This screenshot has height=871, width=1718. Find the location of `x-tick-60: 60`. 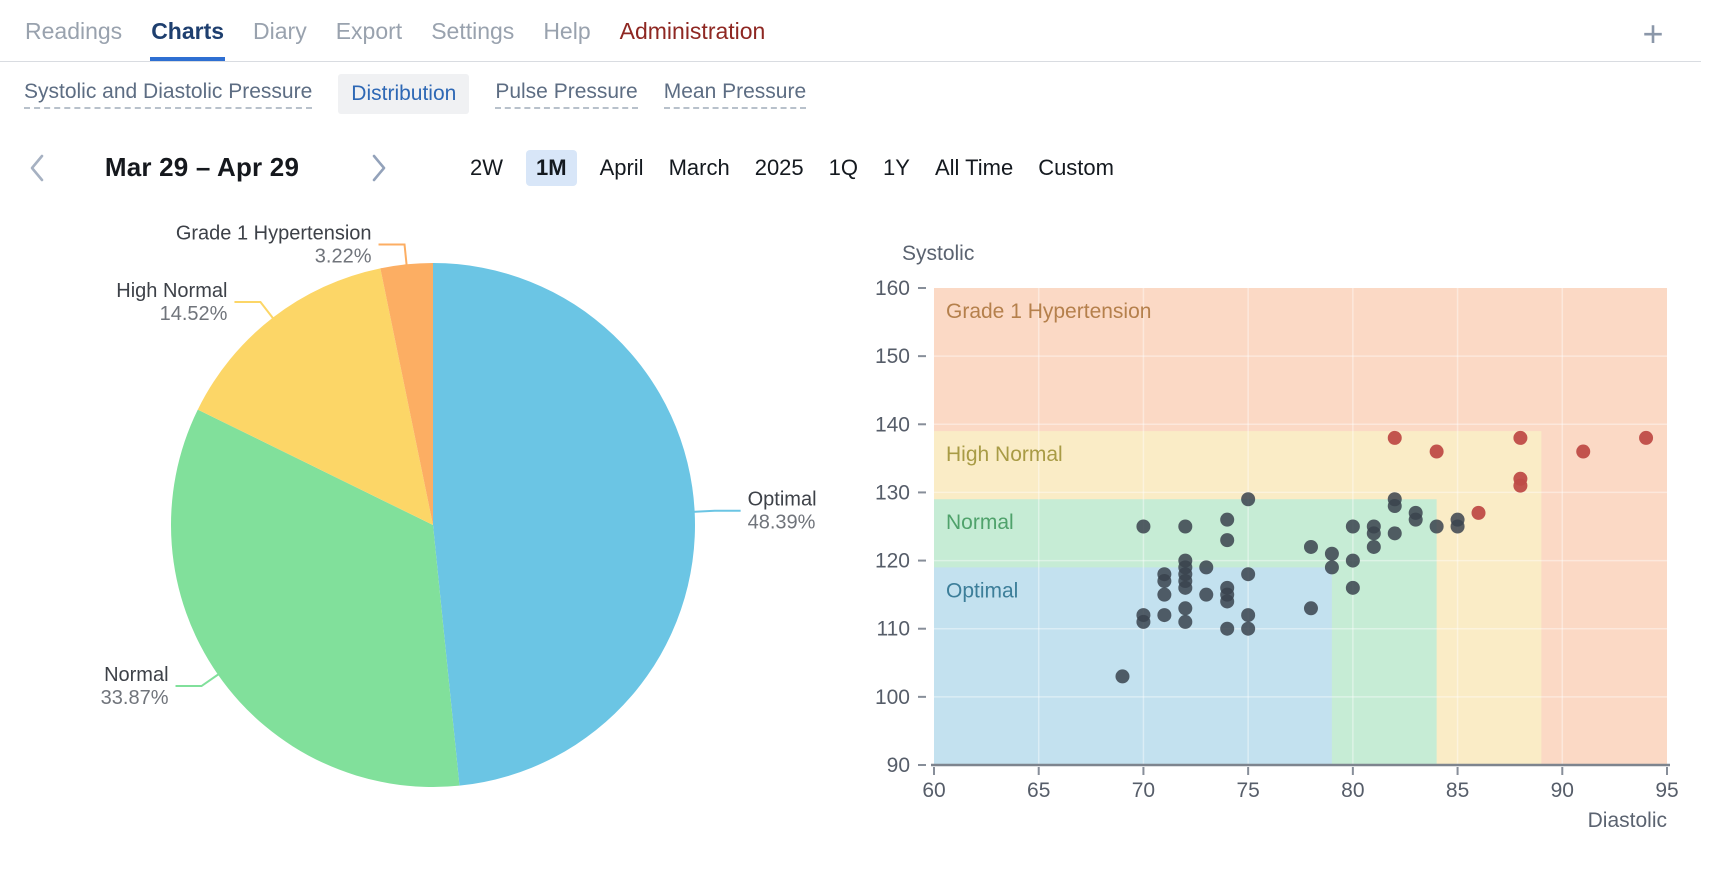

x-tick-60: 60 is located at coordinates (933, 790).